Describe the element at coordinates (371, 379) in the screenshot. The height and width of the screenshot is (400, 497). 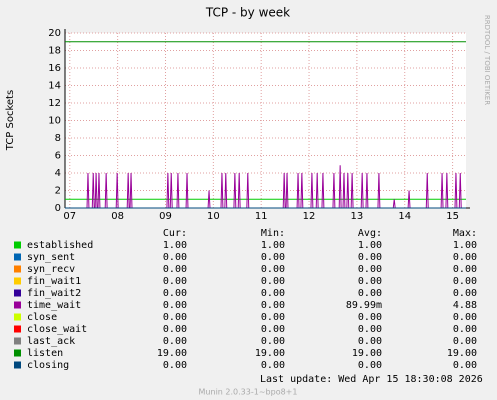
I see `last-update: Last update: Wed Apr 15 18:30:08 2026` at that location.